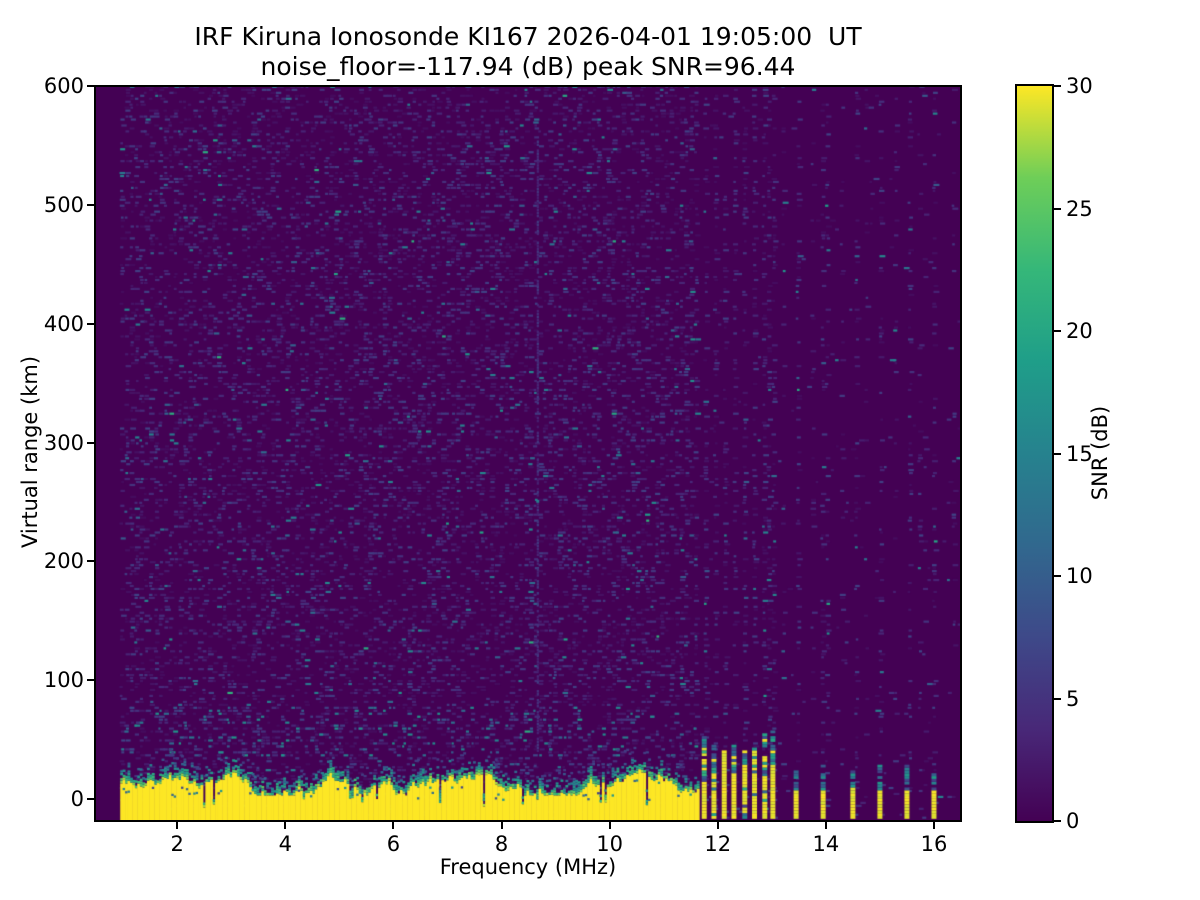 Image resolution: width=1200 pixels, height=900 pixels. Describe the element at coordinates (1100, 453) in the screenshot. I see `colorbar-title: SNR (dB)` at that location.